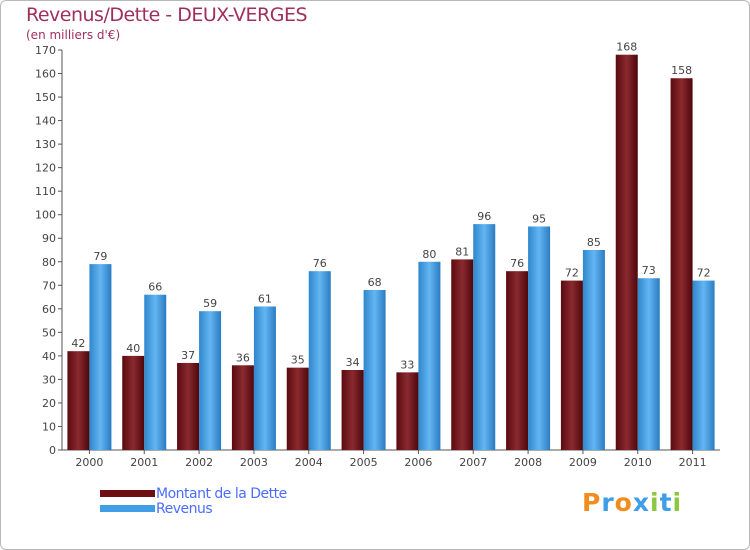  What do you see at coordinates (100, 256) in the screenshot?
I see `data-label: 79` at bounding box center [100, 256].